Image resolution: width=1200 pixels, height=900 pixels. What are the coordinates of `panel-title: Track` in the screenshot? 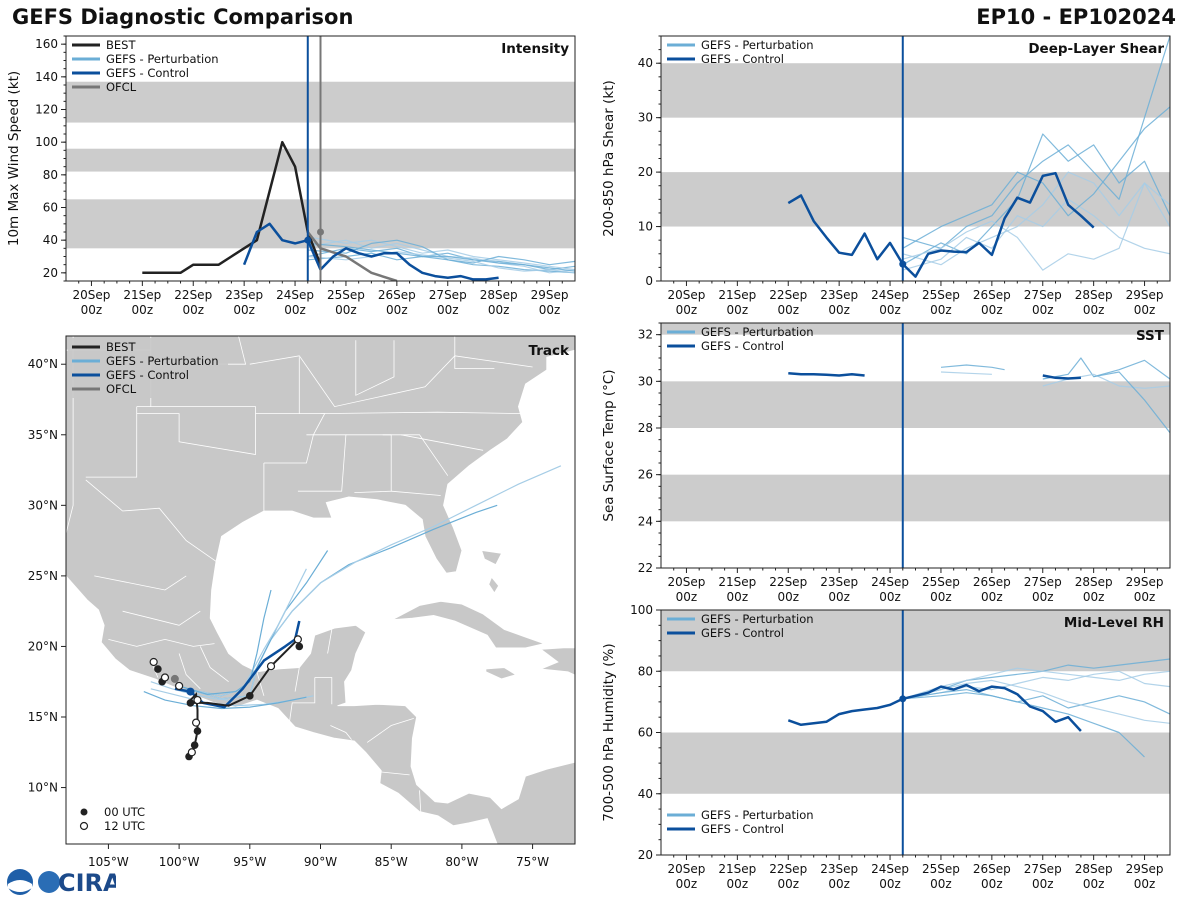 It's located at (549, 351).